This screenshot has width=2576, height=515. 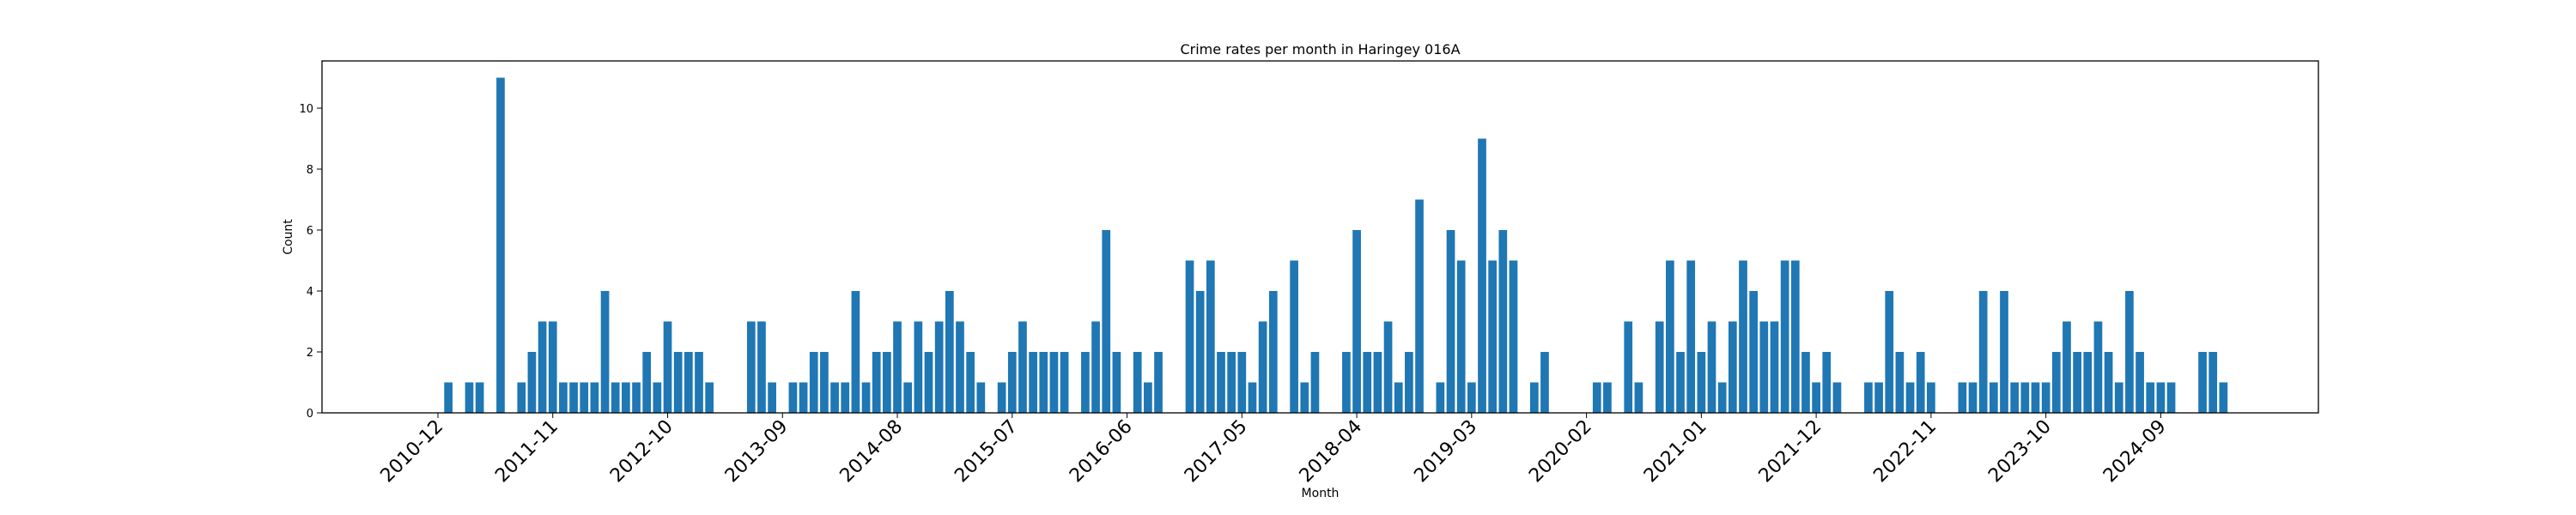 I want to click on x-tick-label: 2013-09, so click(x=757, y=452).